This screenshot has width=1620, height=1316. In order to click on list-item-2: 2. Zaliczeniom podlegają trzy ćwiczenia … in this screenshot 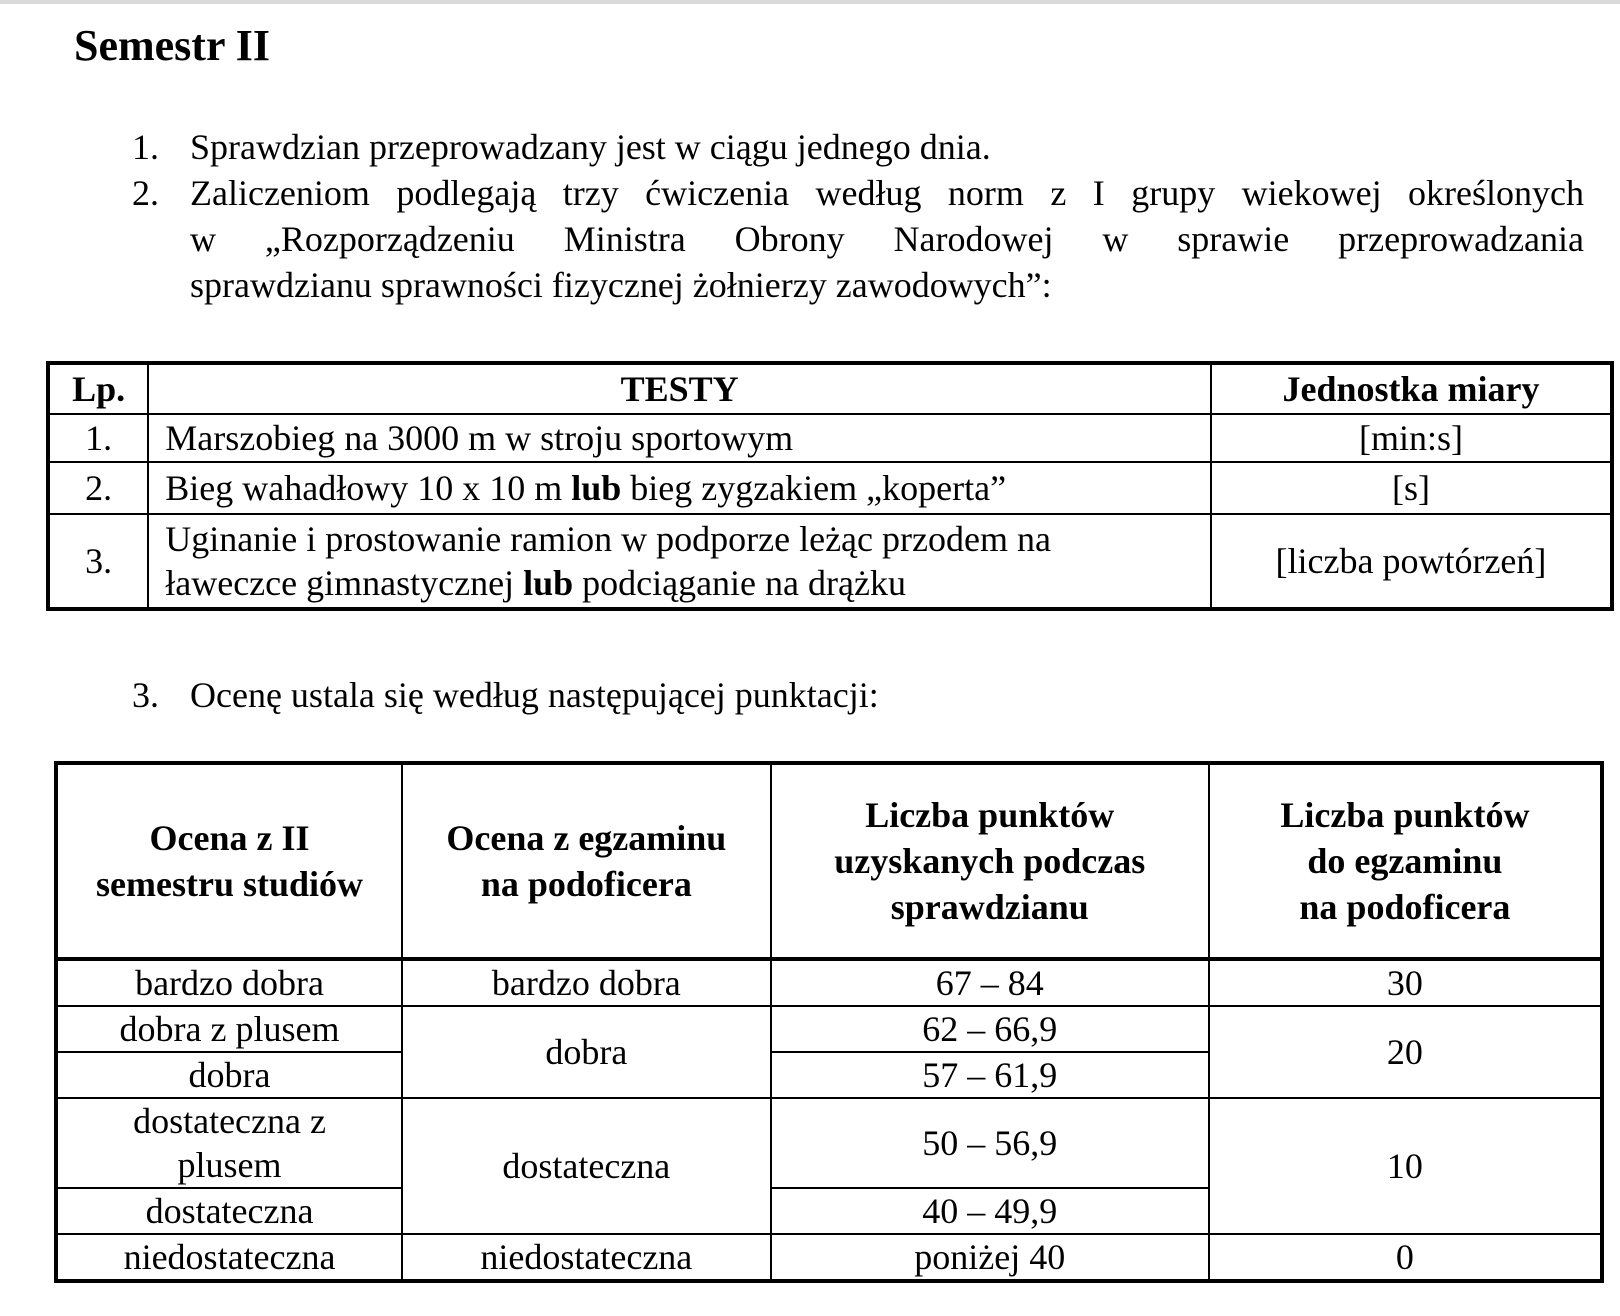, I will do `click(858, 240)`.